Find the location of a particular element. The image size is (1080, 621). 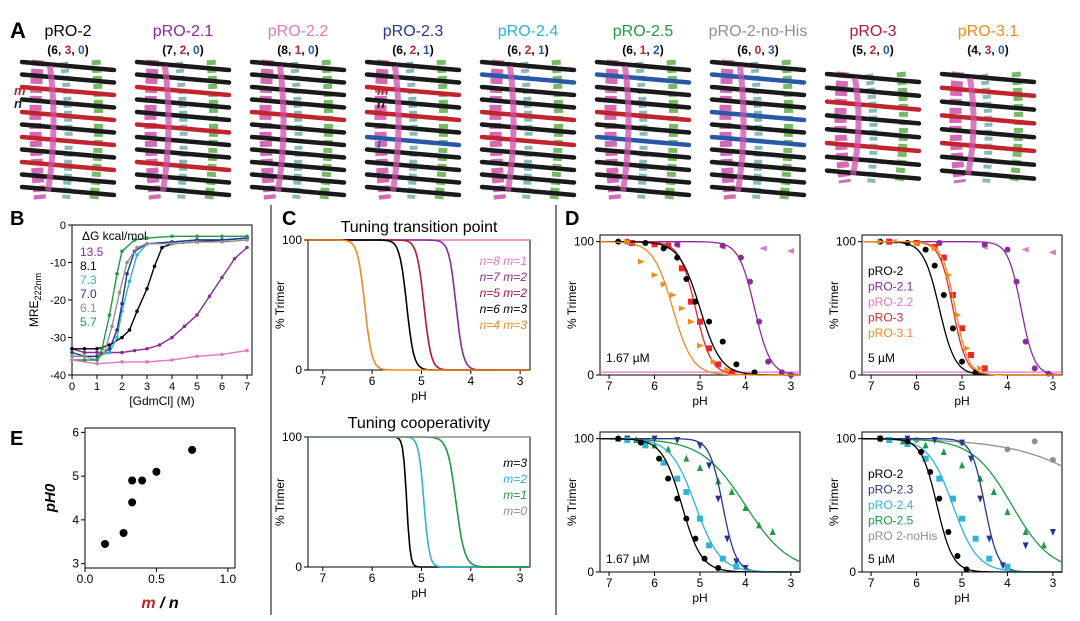

y-tick-label: 5 is located at coordinates (75, 476).